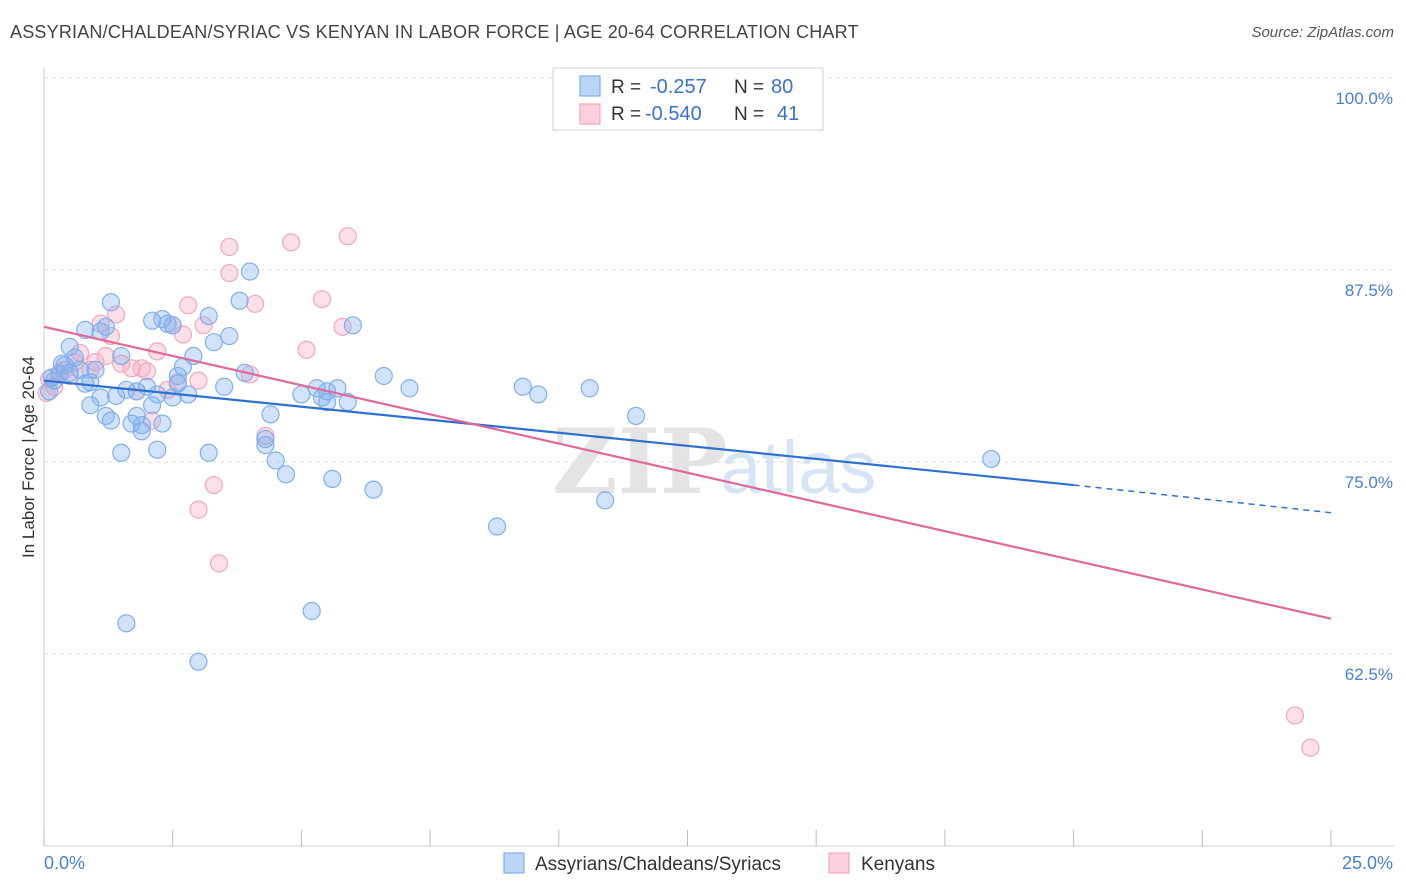 The image size is (1406, 892). Describe the element at coordinates (1369, 290) in the screenshot. I see `y-tick-label: 87.5%` at that location.